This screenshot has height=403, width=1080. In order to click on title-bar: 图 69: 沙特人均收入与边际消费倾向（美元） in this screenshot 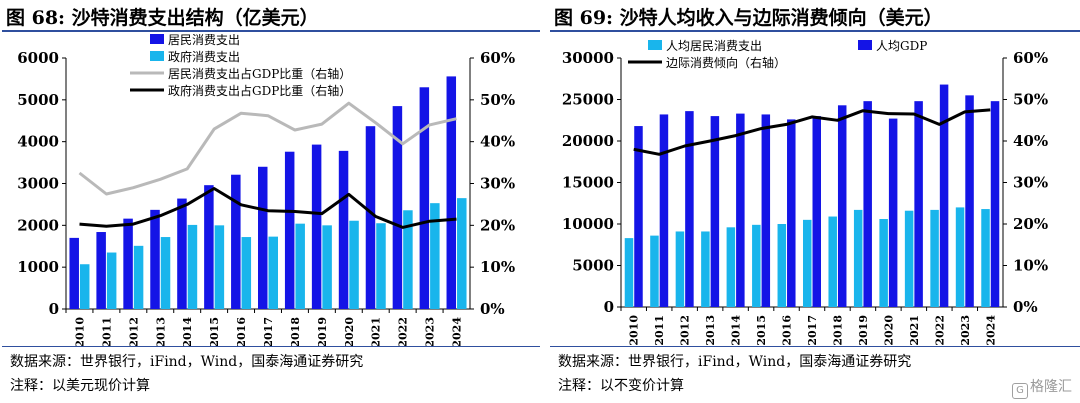, I will do `click(815, 16)`.